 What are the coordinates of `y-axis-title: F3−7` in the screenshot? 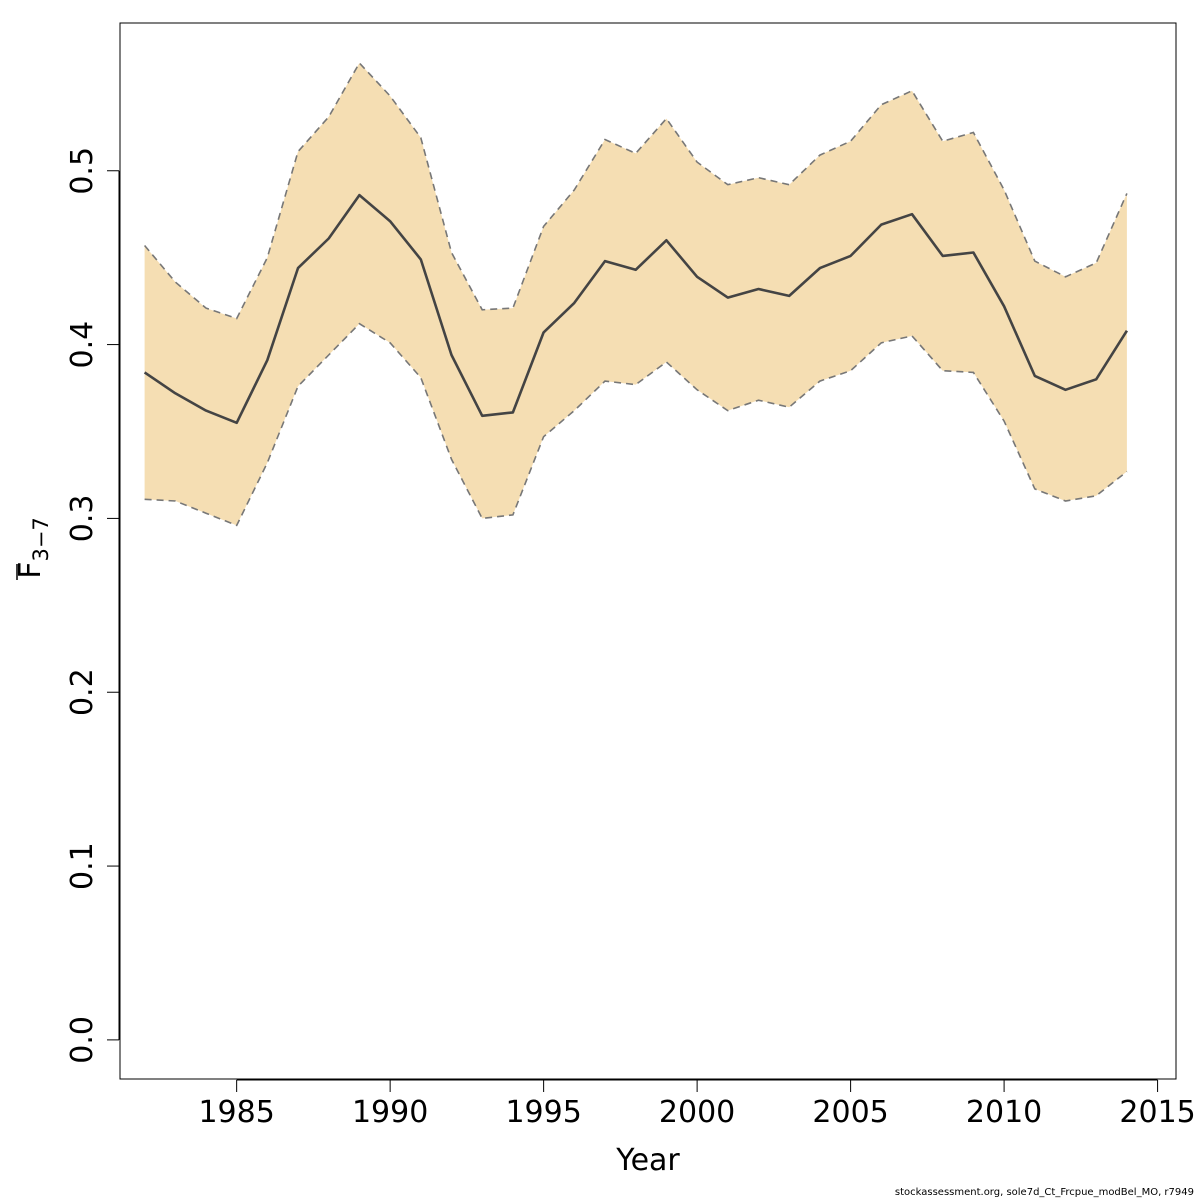 It's located at (33, 548).